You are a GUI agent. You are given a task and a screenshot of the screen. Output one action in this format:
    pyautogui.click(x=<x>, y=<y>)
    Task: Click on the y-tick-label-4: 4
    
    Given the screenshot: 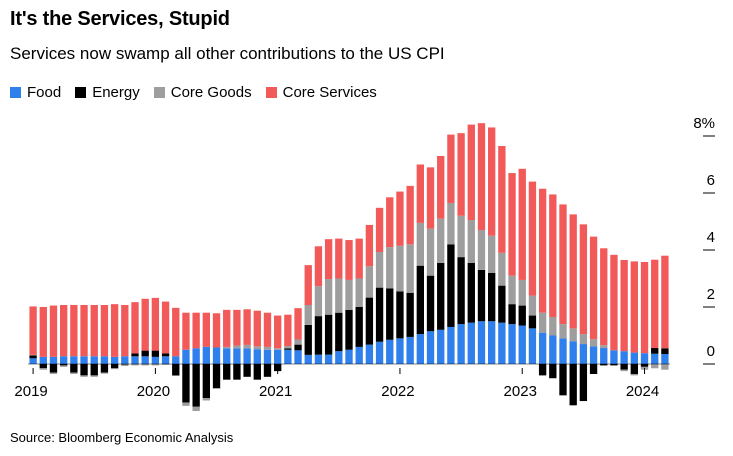 What is the action you would take?
    pyautogui.click(x=711, y=237)
    